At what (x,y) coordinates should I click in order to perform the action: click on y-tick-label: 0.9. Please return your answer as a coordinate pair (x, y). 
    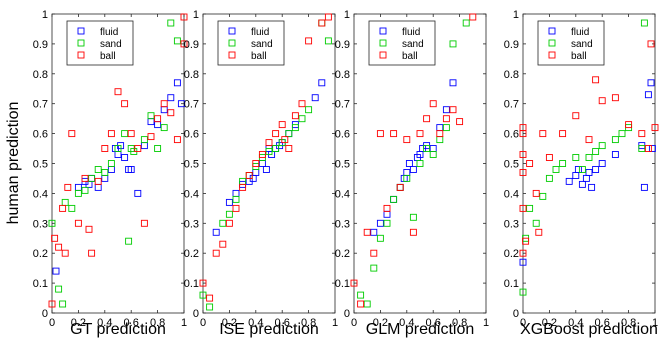
    Looking at the image, I should click on (191, 45).